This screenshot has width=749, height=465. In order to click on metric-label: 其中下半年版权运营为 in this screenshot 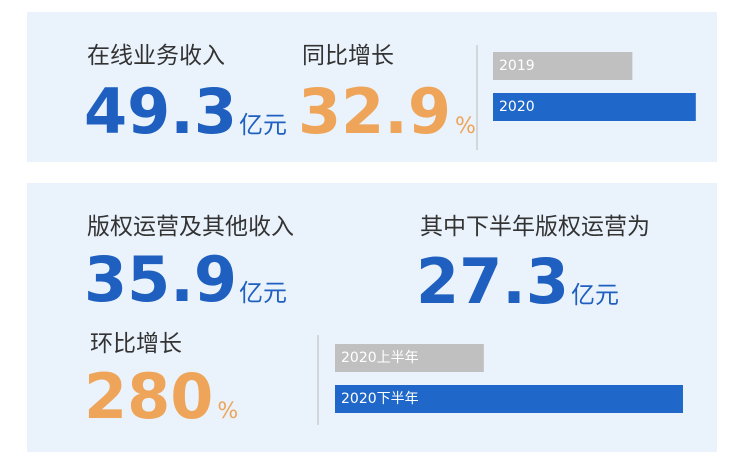, I will do `click(535, 227)`.